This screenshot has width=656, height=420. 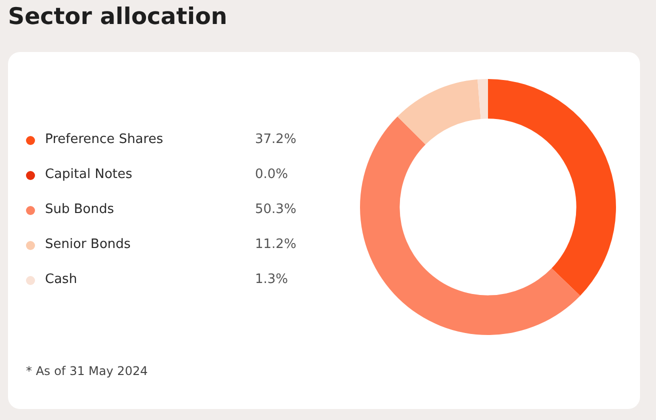 What do you see at coordinates (87, 371) in the screenshot?
I see `text: * As of 31 May 2024` at bounding box center [87, 371].